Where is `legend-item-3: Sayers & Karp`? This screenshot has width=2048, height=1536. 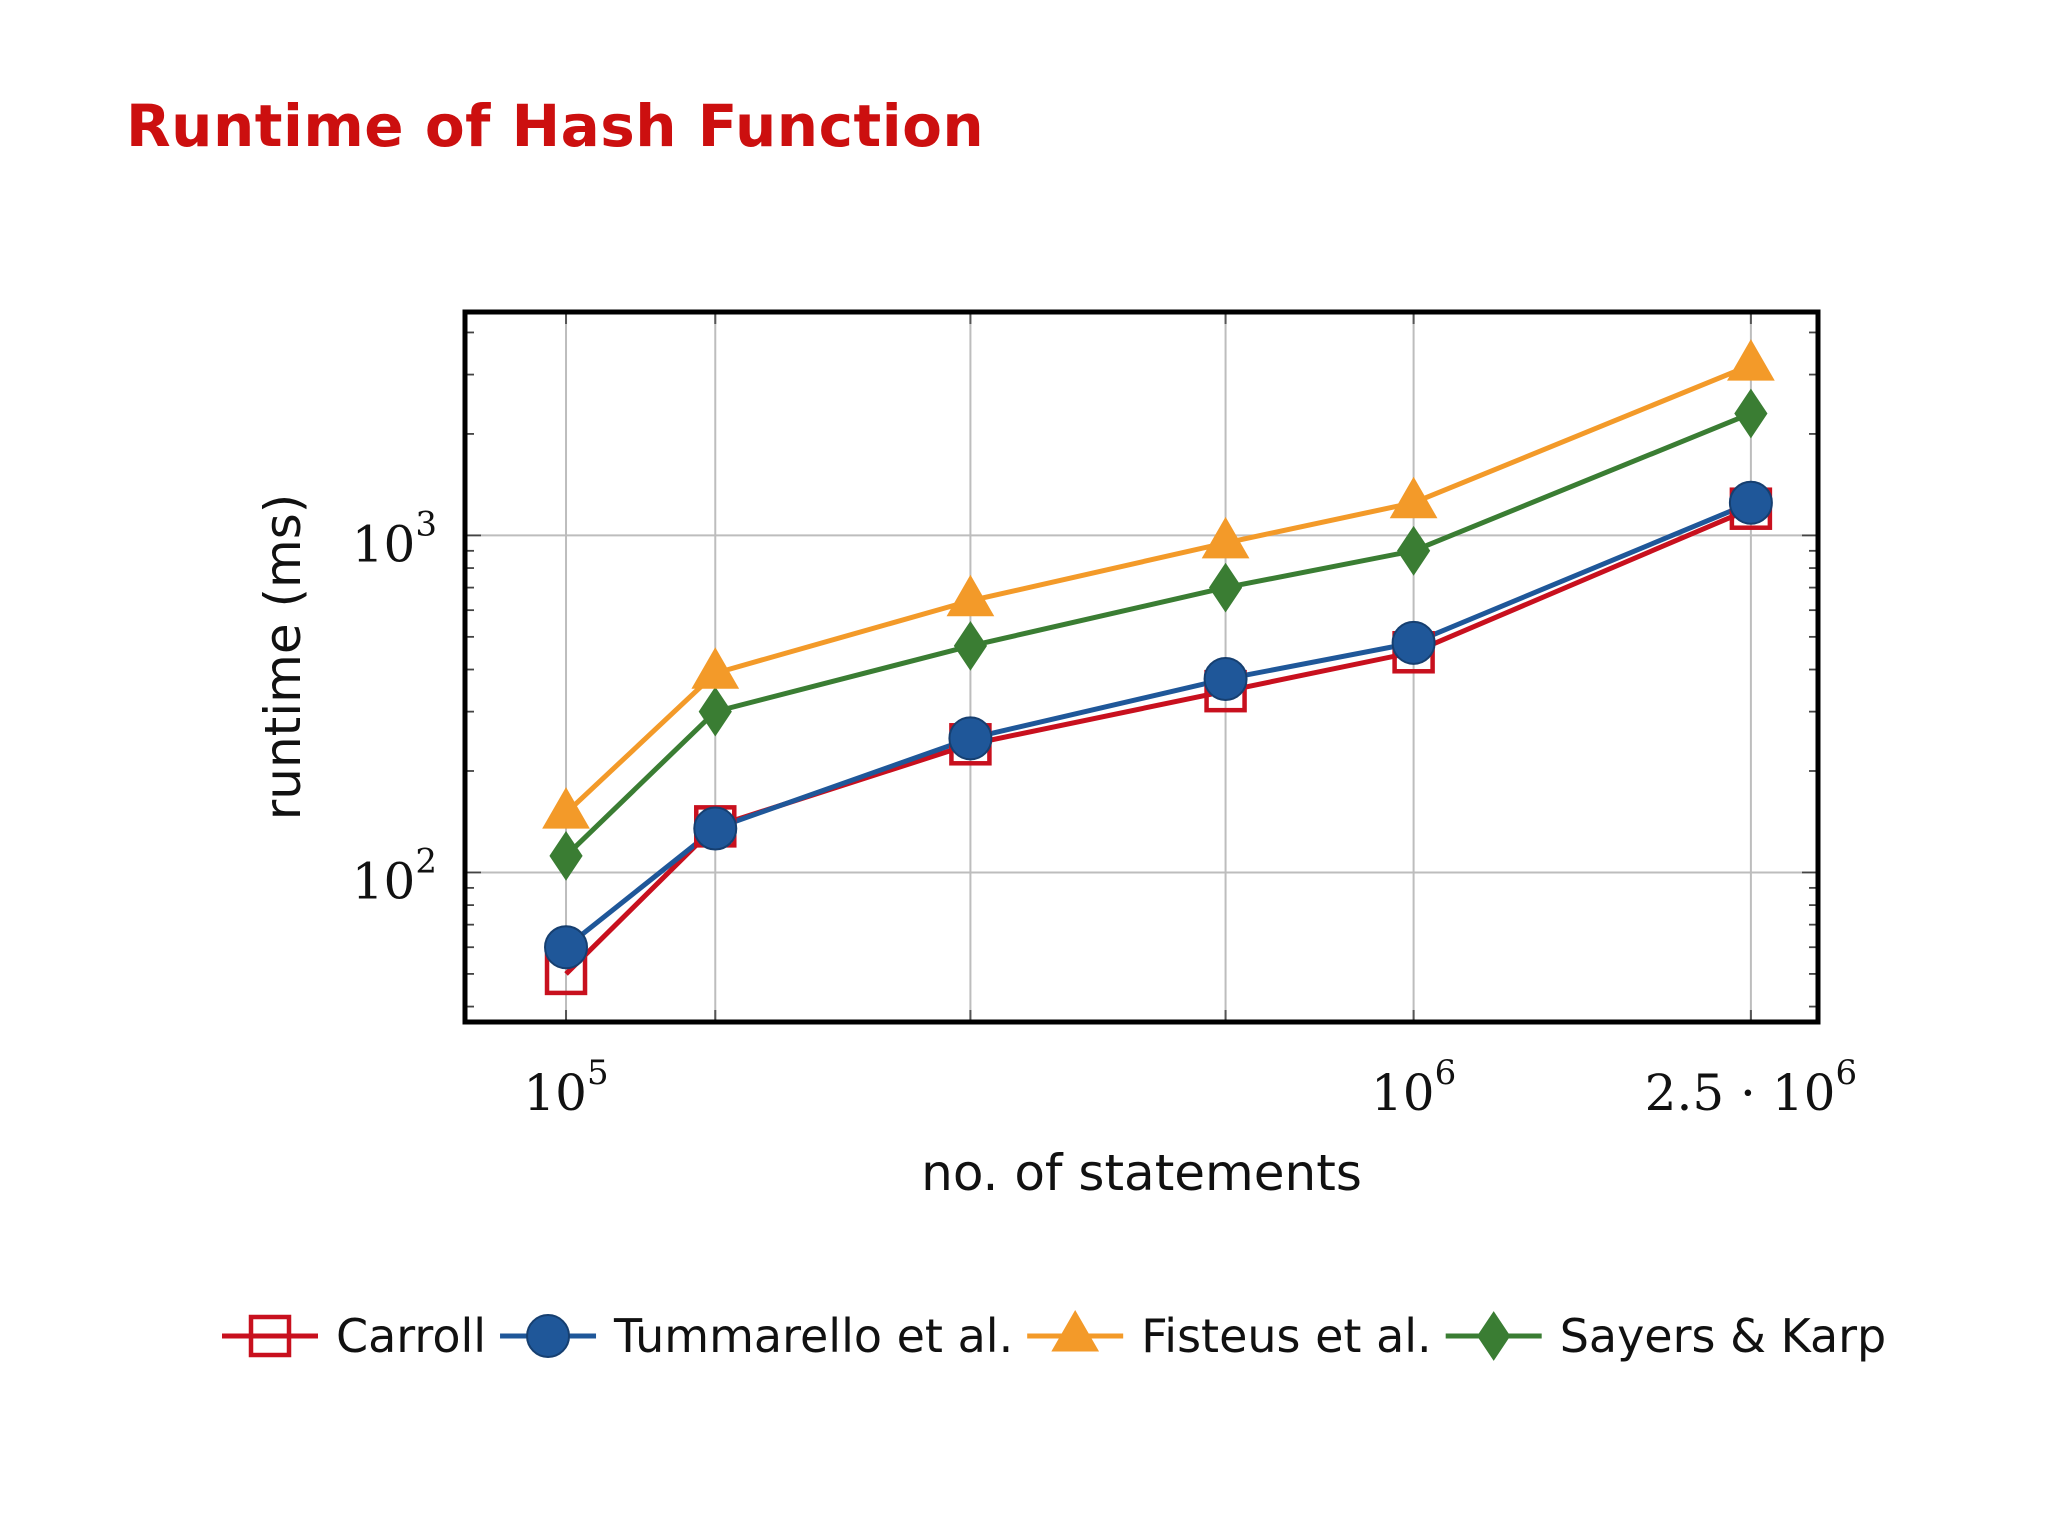 legend-item-3: Sayers & Karp is located at coordinates (1666, 1336).